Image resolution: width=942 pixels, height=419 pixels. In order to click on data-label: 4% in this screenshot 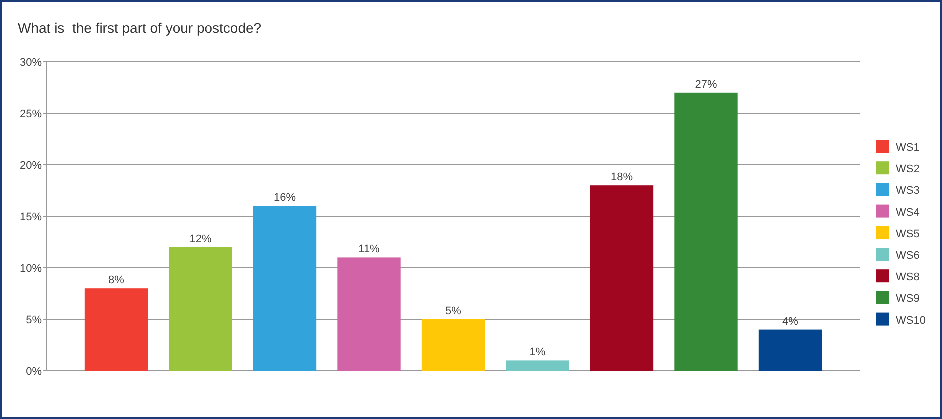, I will do `click(790, 322)`.